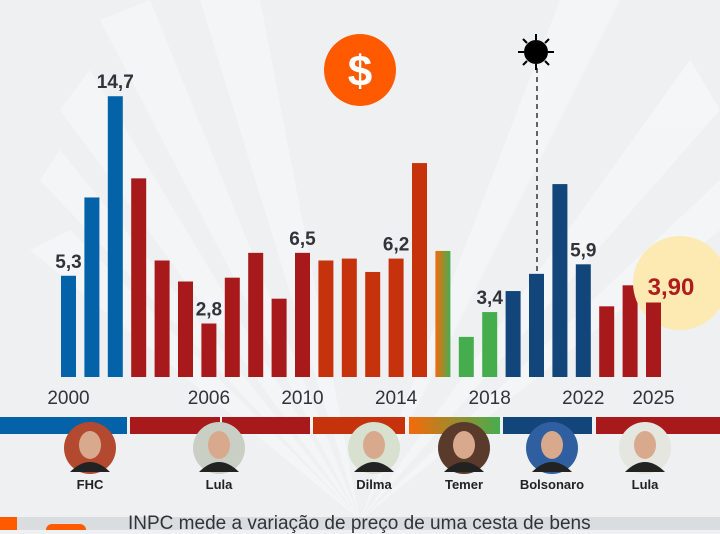 The image size is (720, 534). I want to click on president-name: Bolsonaro, so click(552, 484).